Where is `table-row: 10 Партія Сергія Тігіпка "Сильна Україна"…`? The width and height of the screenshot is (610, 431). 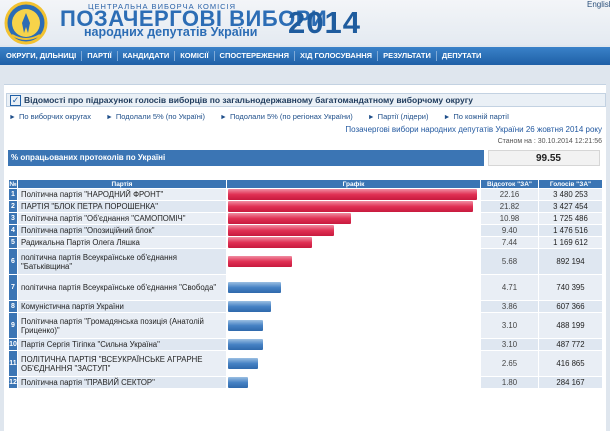 table-row: 10 Партія Сергія Тігіпка "Сильна Україна"… is located at coordinates (305, 344).